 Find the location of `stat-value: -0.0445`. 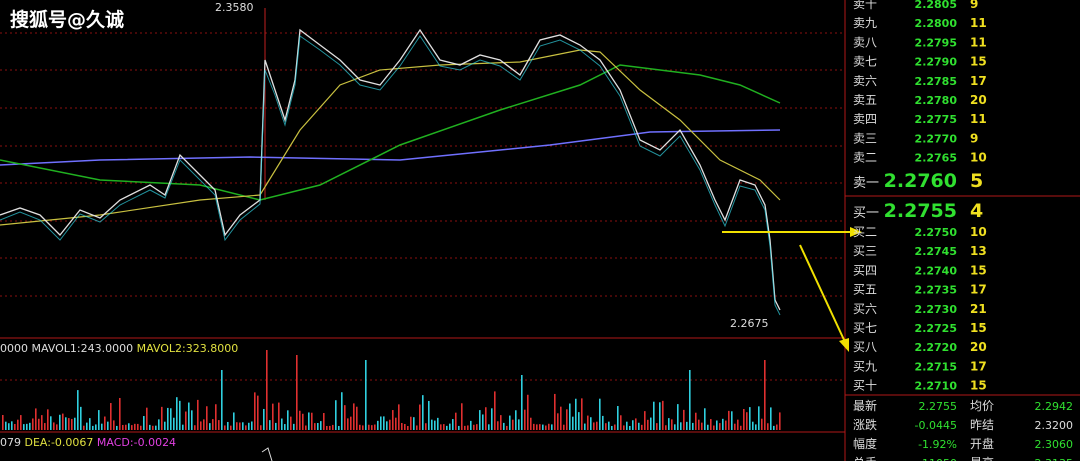

stat-value: -0.0445 is located at coordinates (936, 425).